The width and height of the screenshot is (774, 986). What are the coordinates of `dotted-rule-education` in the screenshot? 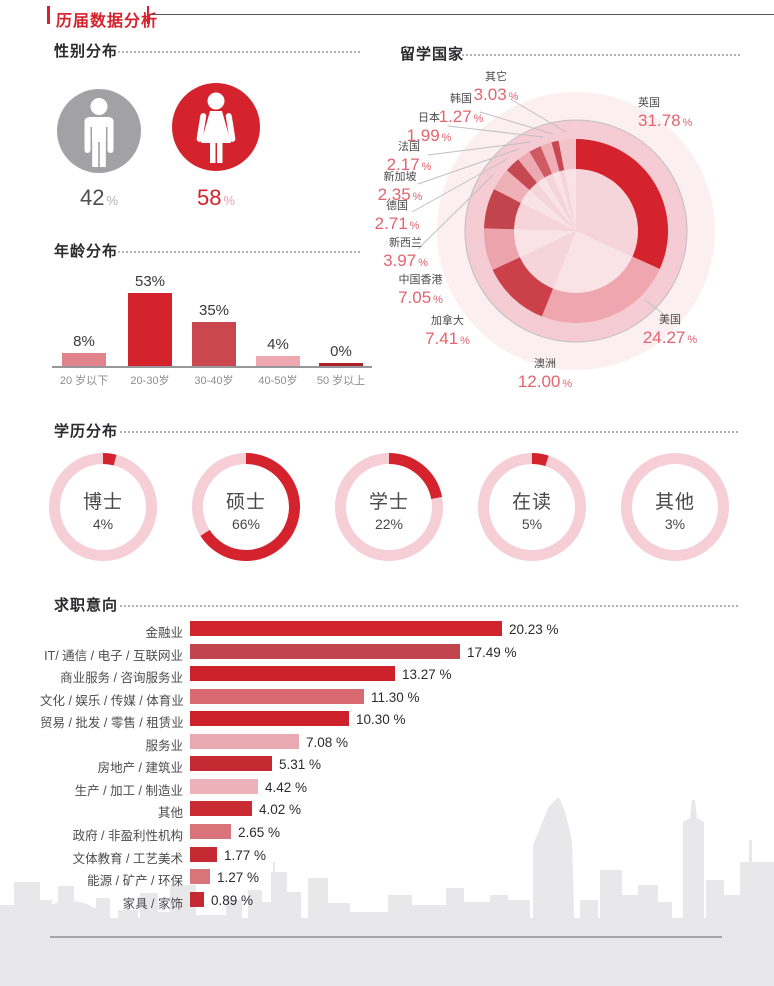 It's located at (429, 432).